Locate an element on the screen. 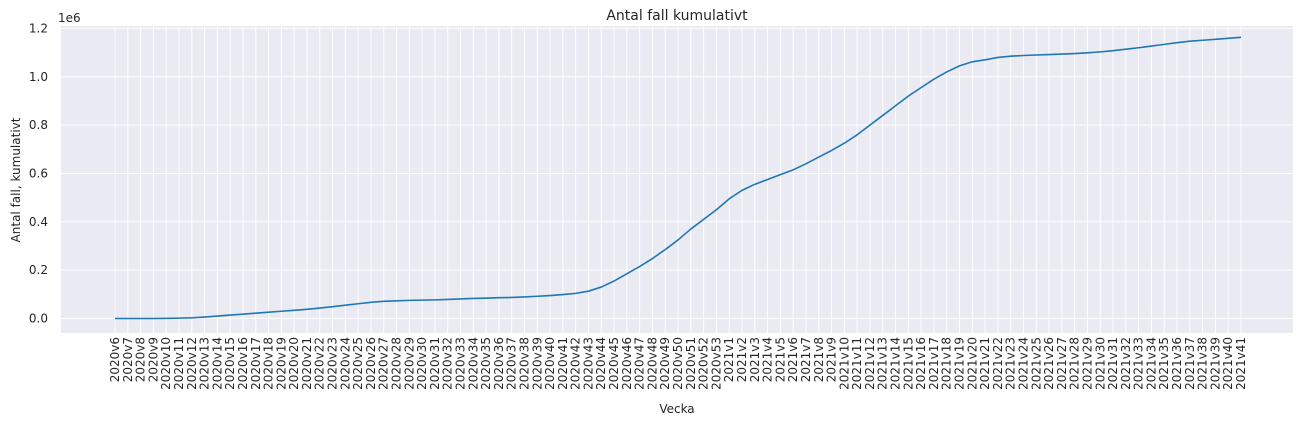 This screenshot has width=1308, height=425. x-tick-label: 2021v18 is located at coordinates (947, 363).